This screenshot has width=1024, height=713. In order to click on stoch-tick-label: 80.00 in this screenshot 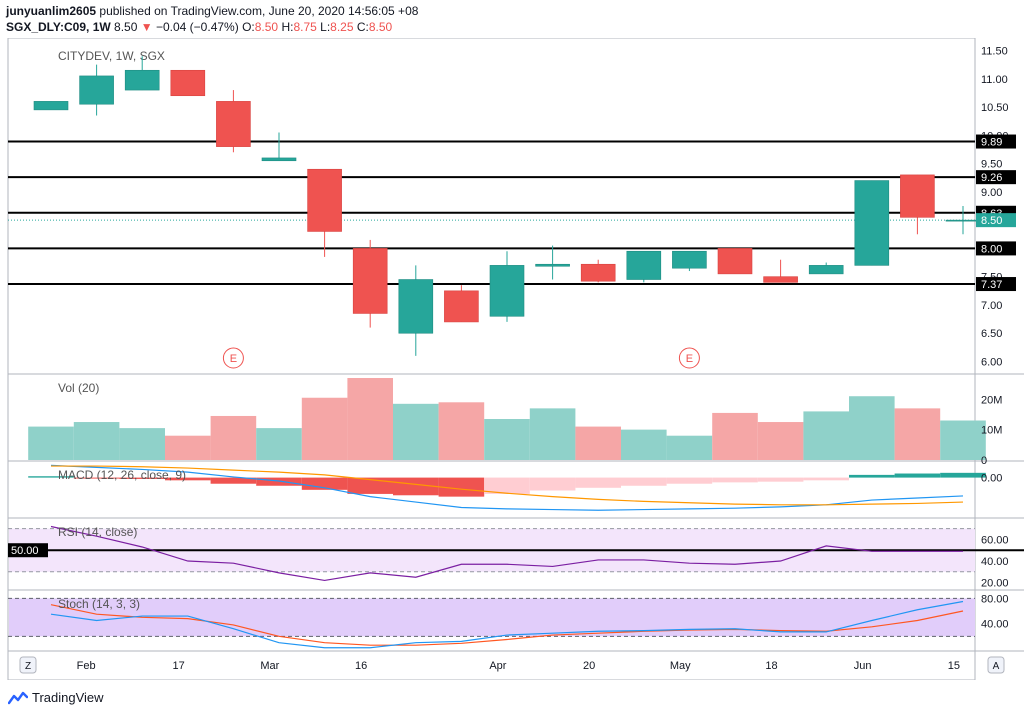, I will do `click(995, 599)`.